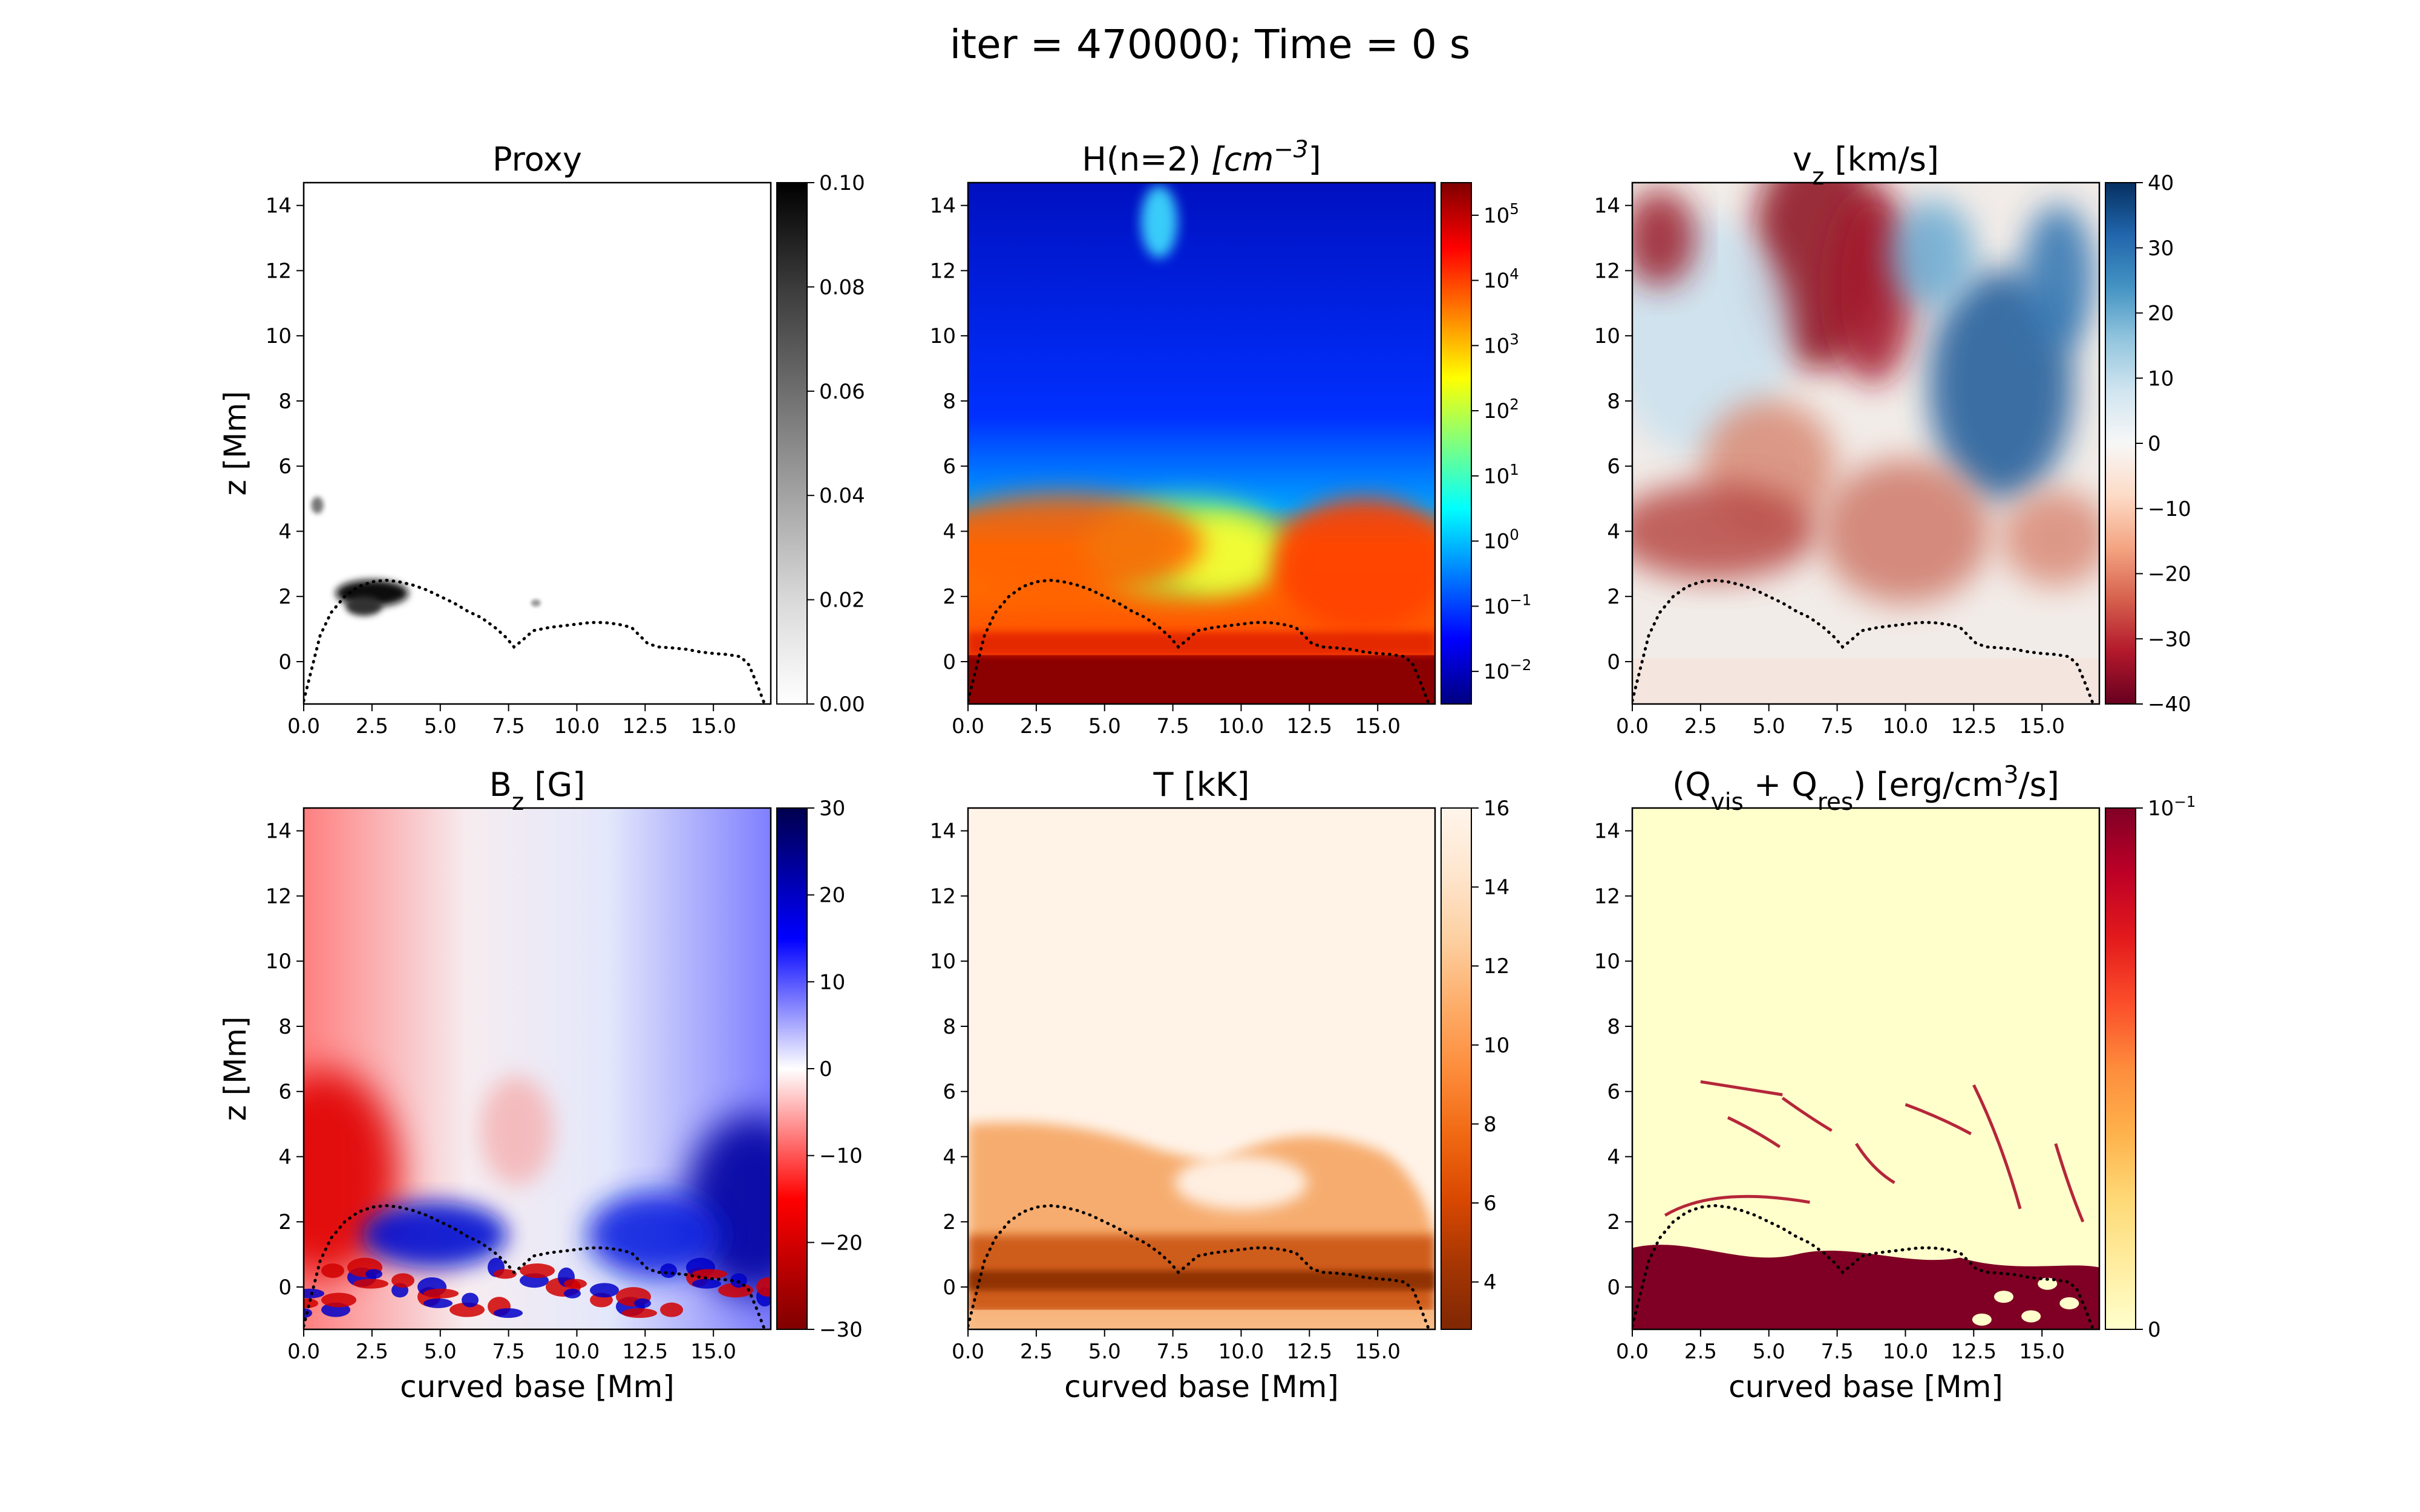 This screenshot has width=2420, height=1512. I want to click on hn2-arch, so click(1354, 564).